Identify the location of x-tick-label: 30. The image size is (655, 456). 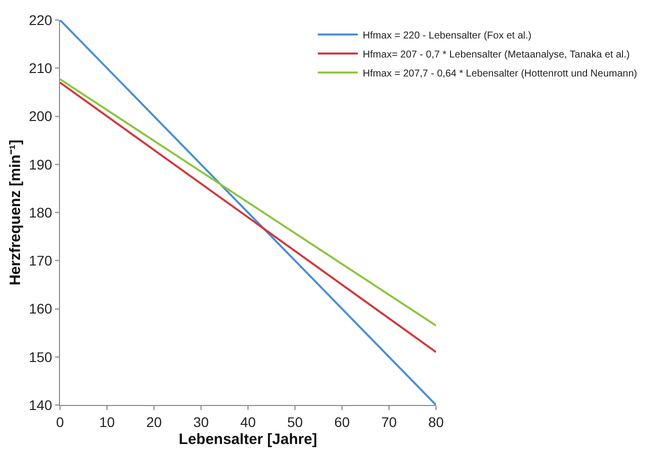
(201, 422).